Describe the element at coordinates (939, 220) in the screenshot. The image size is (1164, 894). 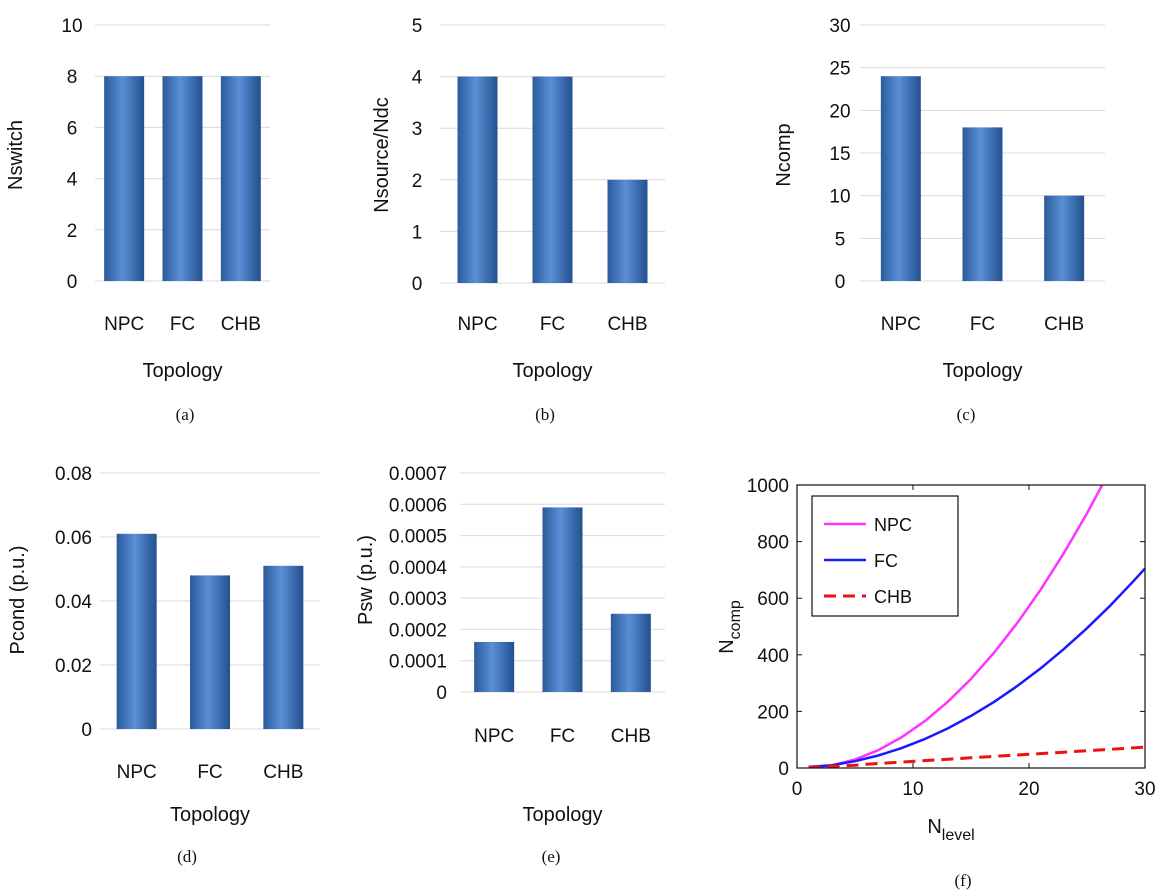
I see `bar-chart-c: 0 5 10 15 20 25 30 NPC FC CHB Ncomp Topology (c)` at that location.